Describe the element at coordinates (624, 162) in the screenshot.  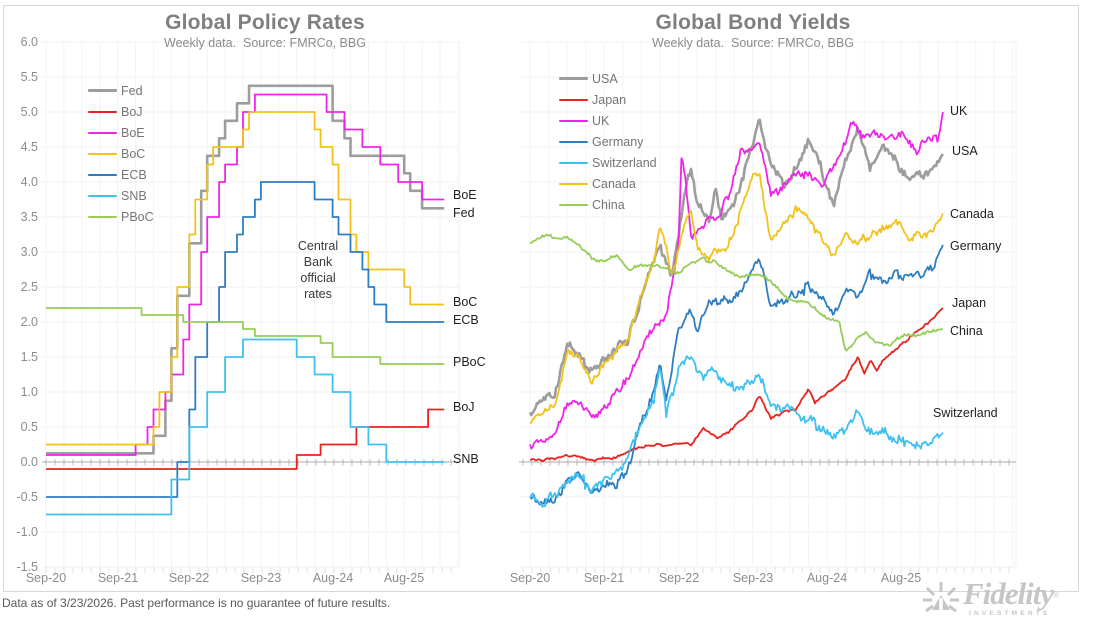
I see `legend-label: Switzerland` at that location.